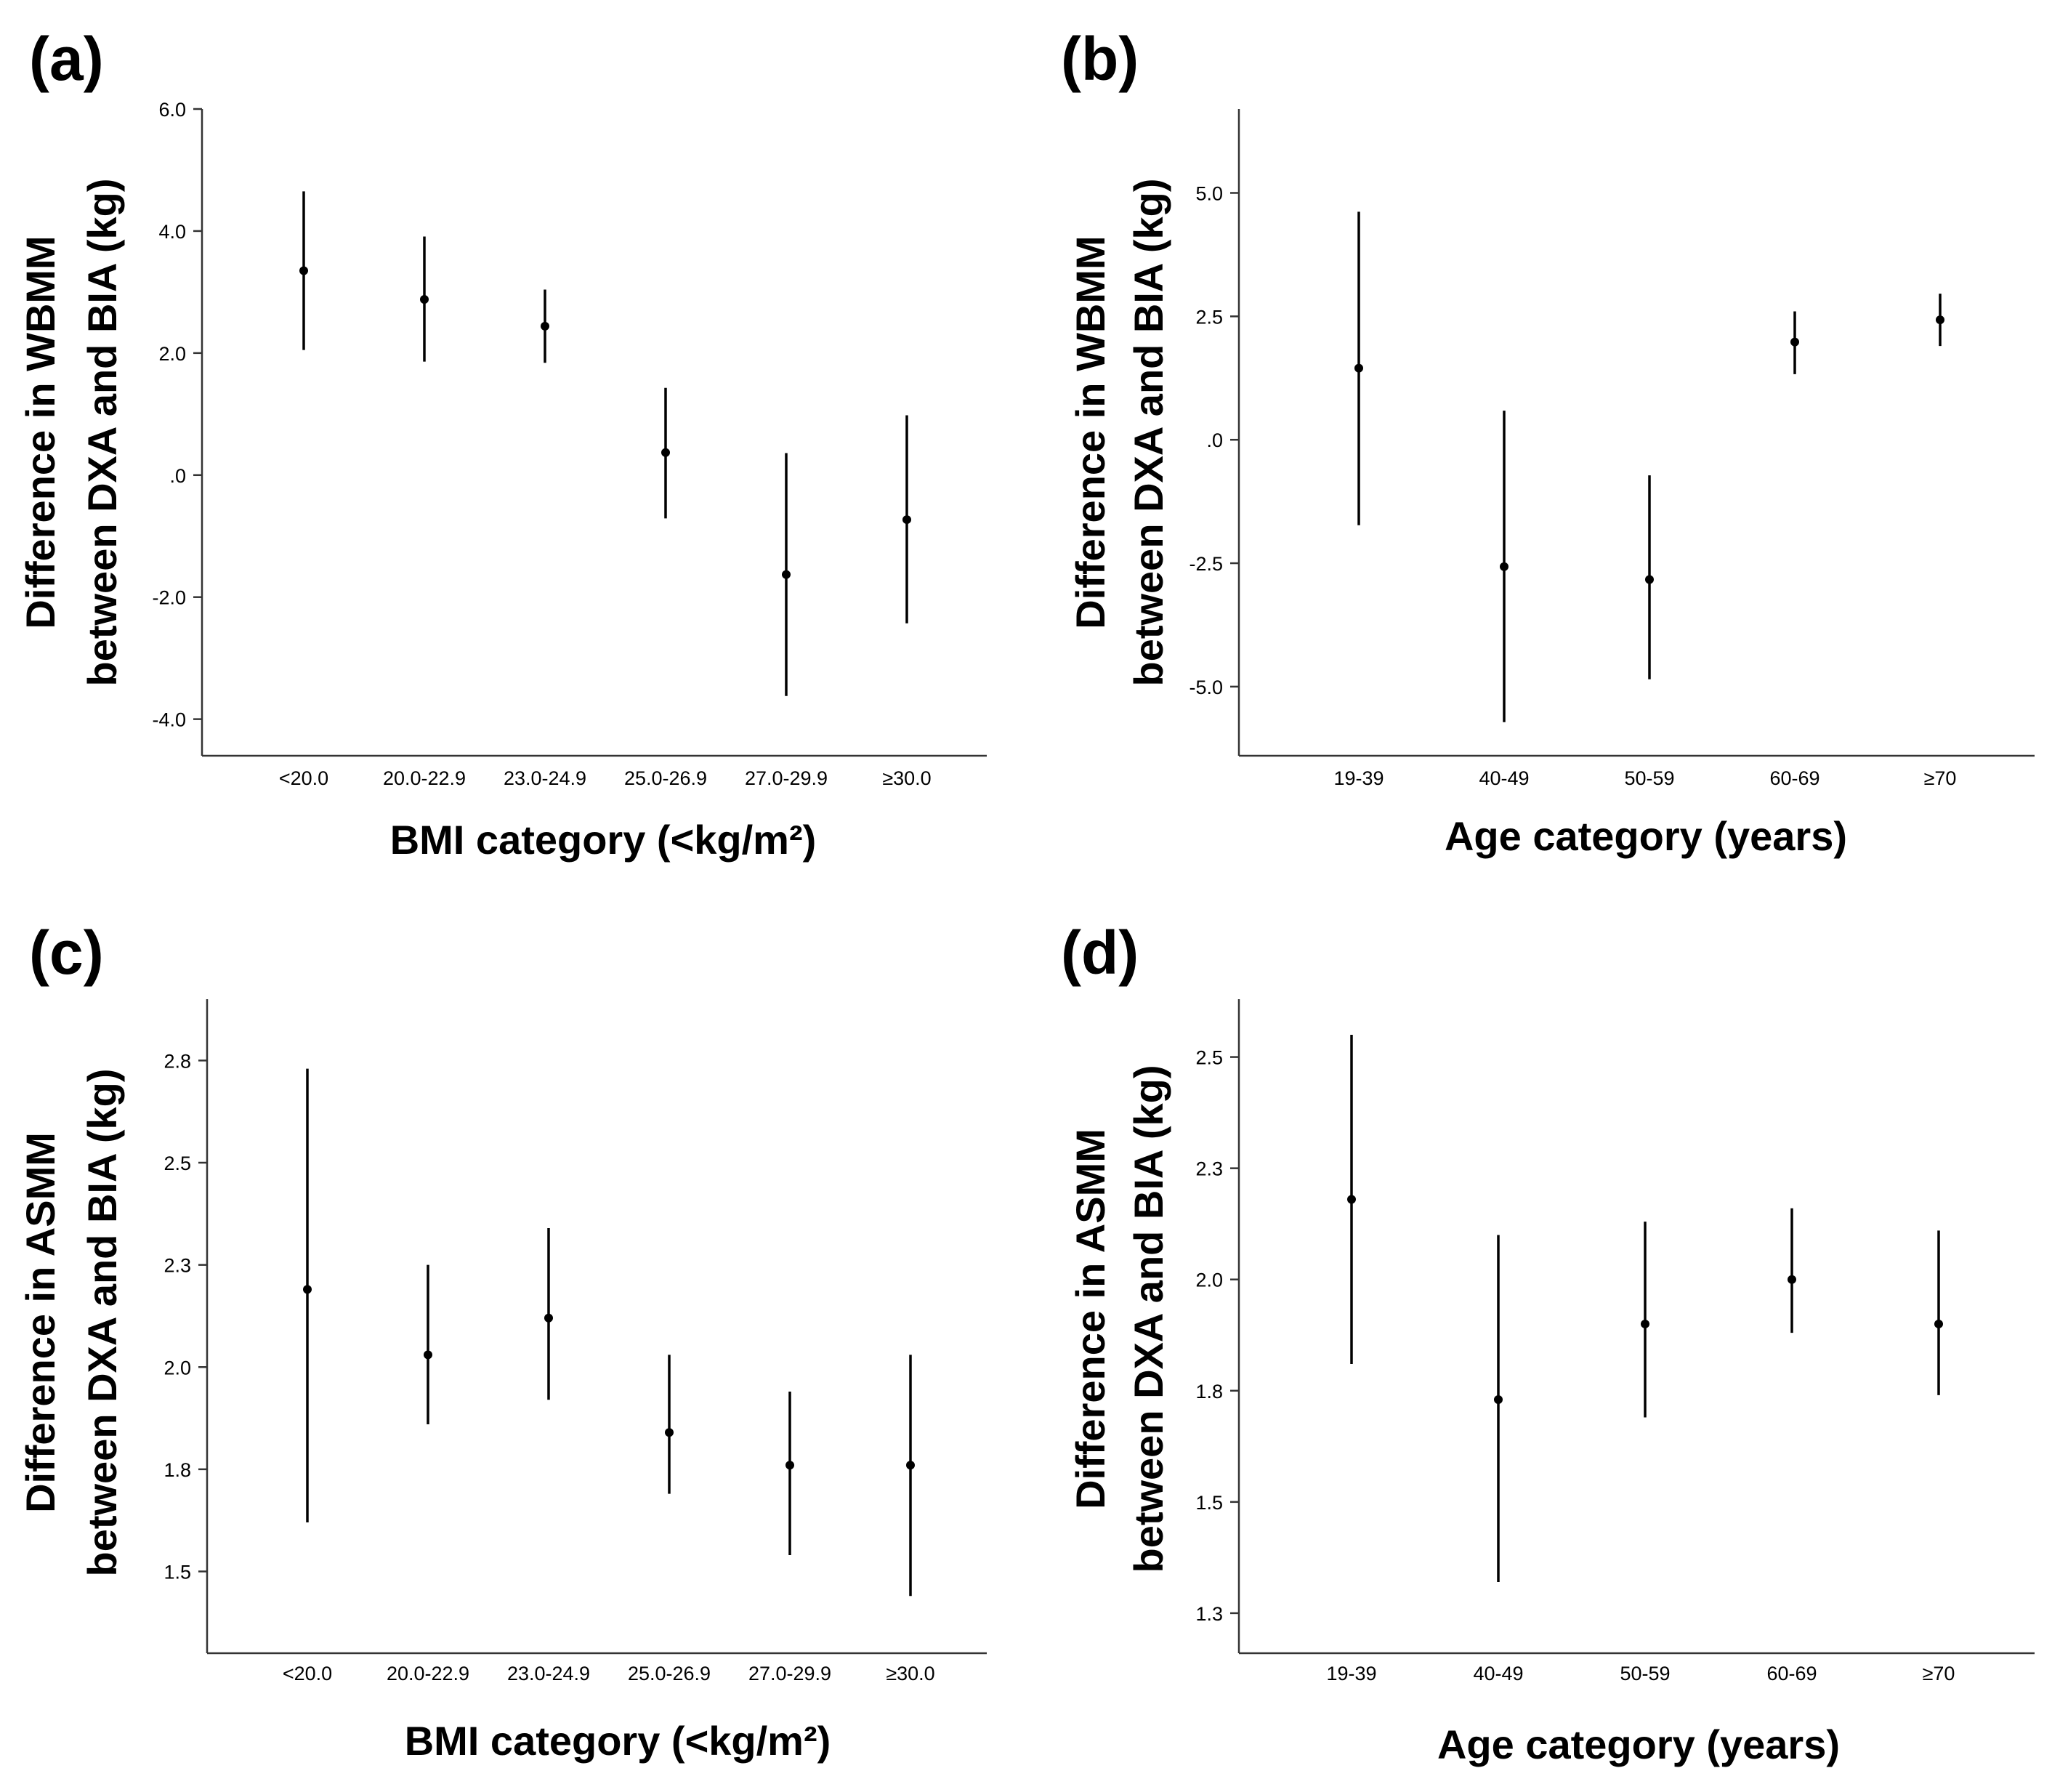 This screenshot has height=1792, width=2068. What do you see at coordinates (66, 59) in the screenshot?
I see `panel-label: (a)` at bounding box center [66, 59].